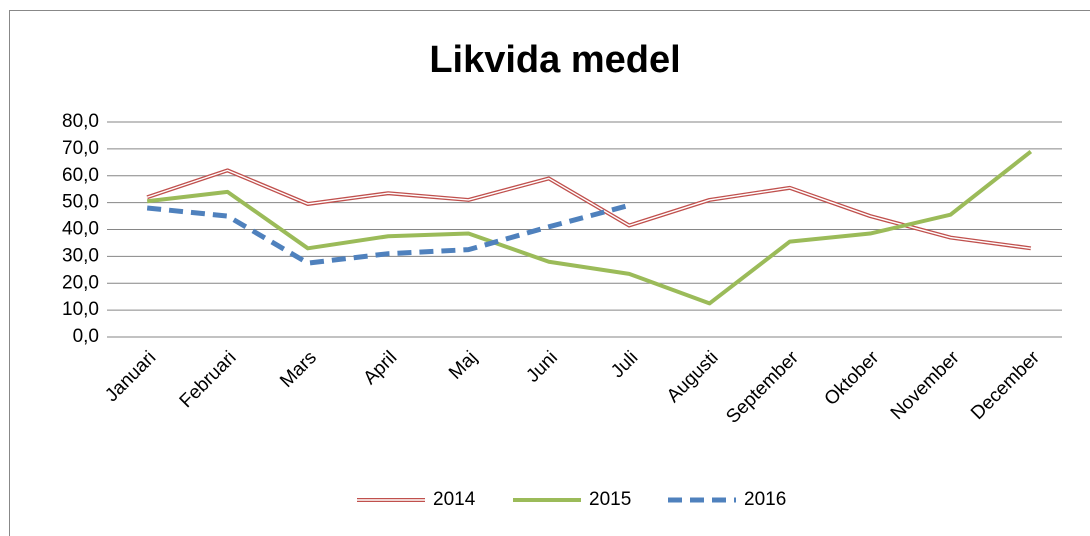 The height and width of the screenshot is (536, 1090). Describe the element at coordinates (554, 60) in the screenshot. I see `chart-title: Likvida medel` at that location.